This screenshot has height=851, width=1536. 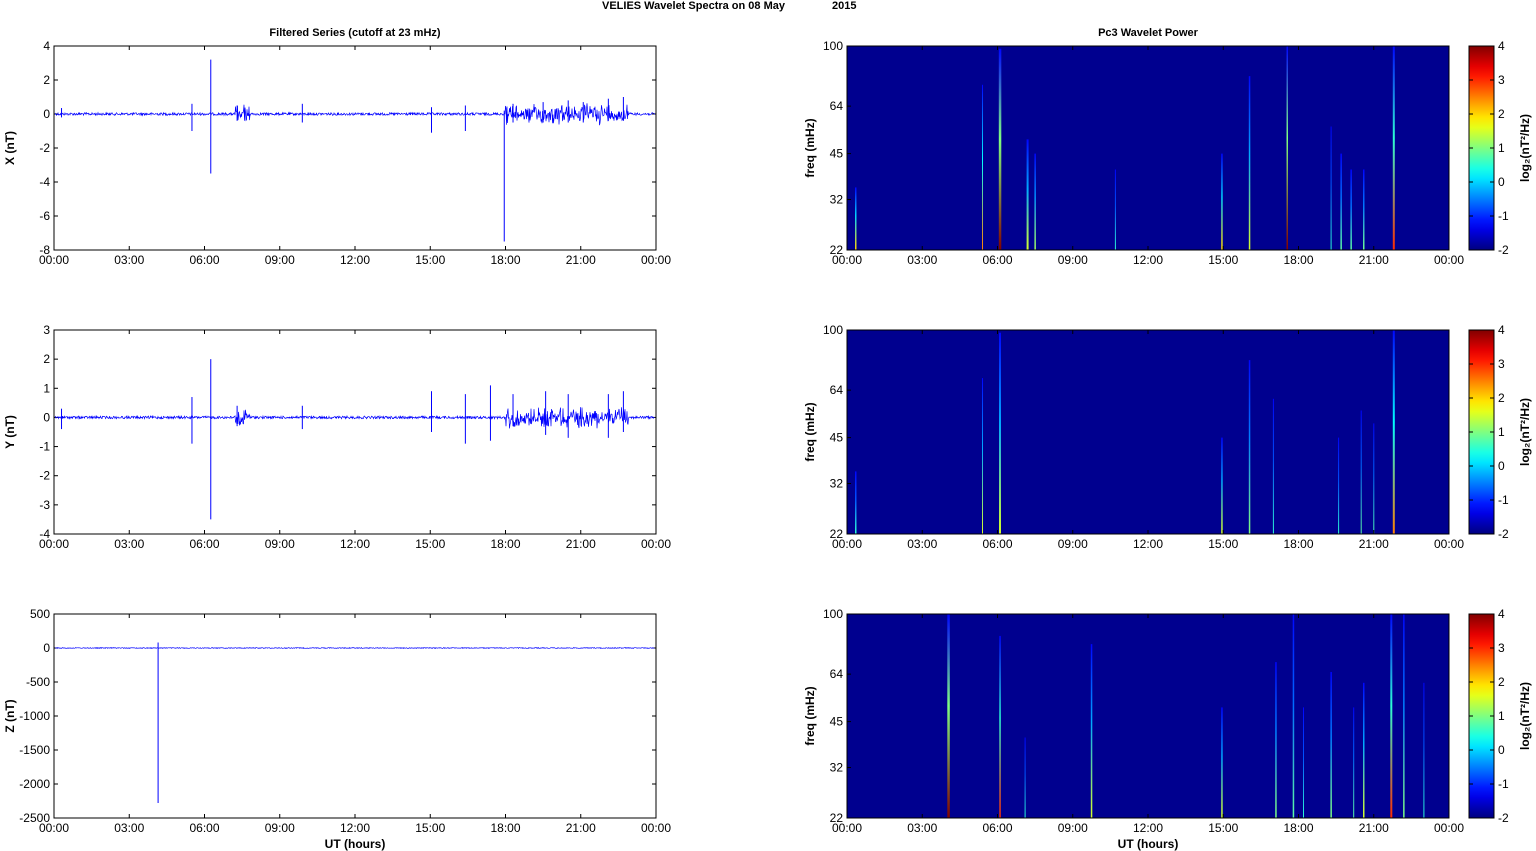 What do you see at coordinates (1503, 784) in the screenshot?
I see `colorbar-tick-label: -1` at bounding box center [1503, 784].